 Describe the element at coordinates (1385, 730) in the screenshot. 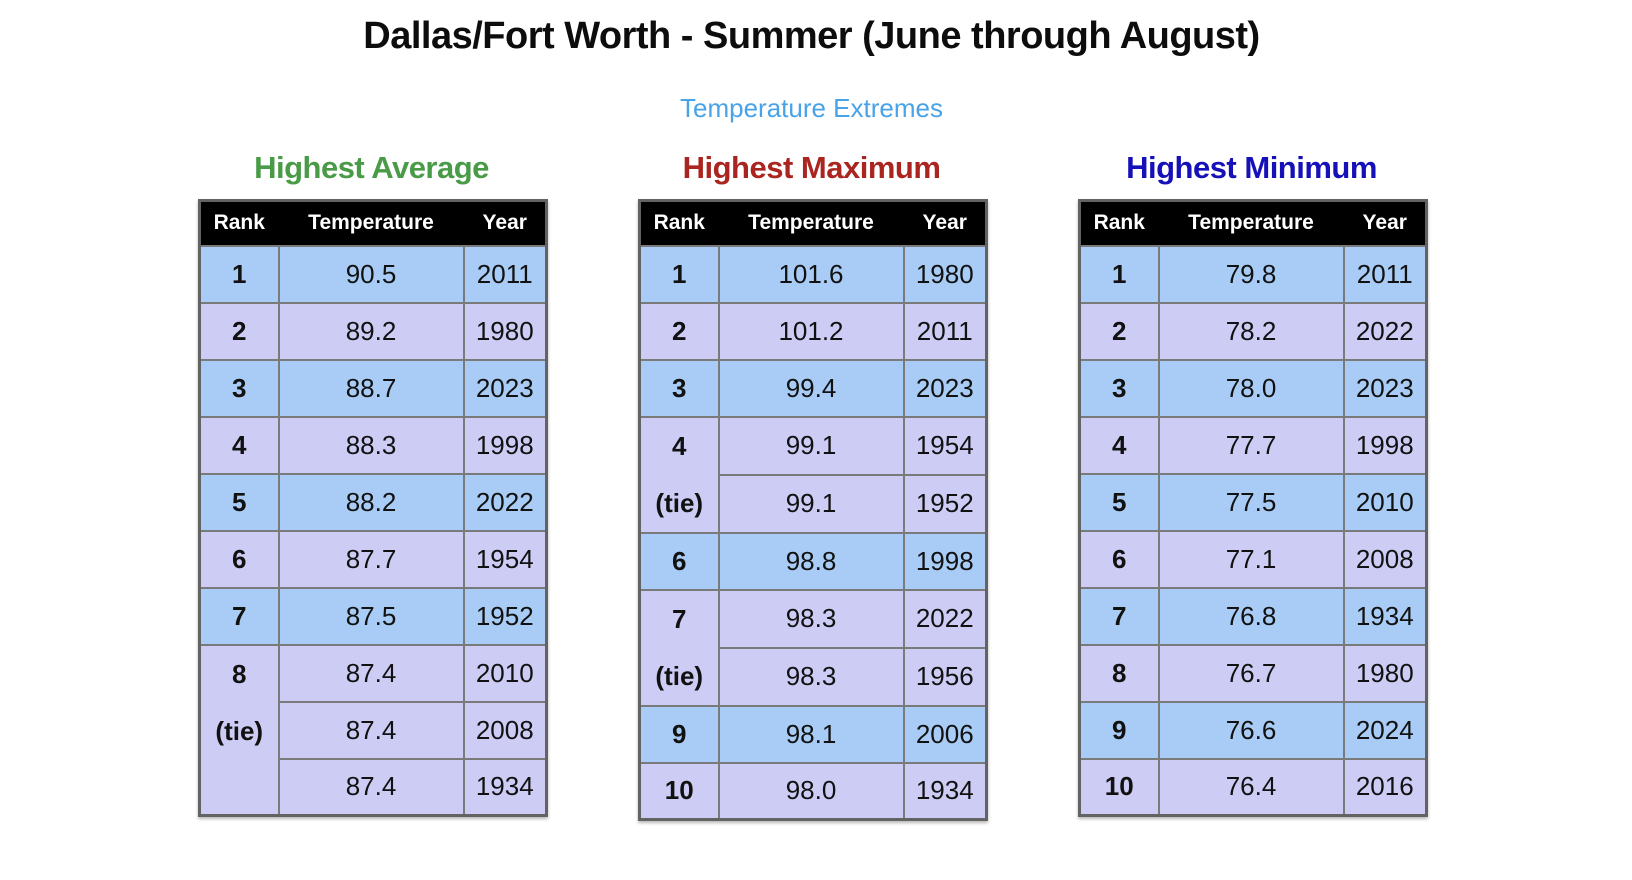

I see `year-cell: 2024` at that location.